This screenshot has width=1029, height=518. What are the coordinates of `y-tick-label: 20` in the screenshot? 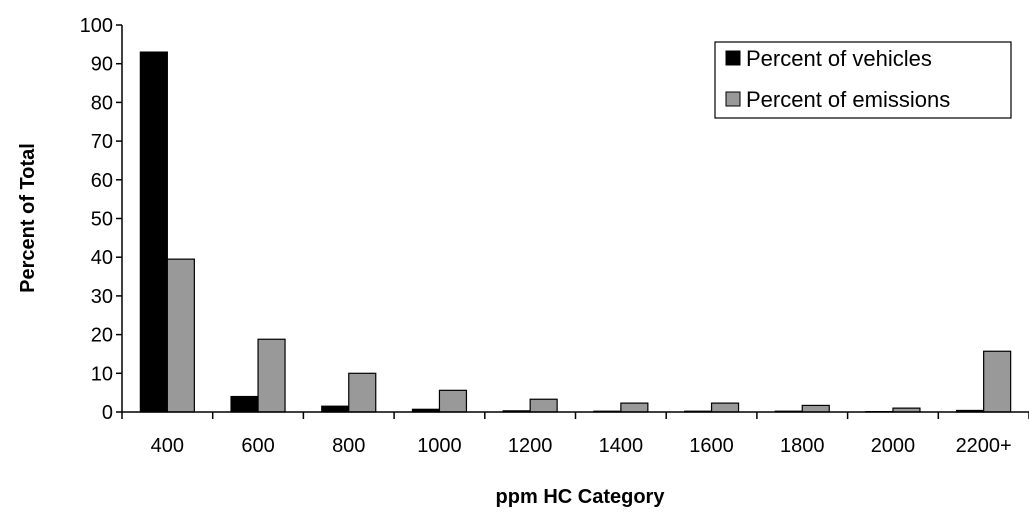 It's located at (102, 336).